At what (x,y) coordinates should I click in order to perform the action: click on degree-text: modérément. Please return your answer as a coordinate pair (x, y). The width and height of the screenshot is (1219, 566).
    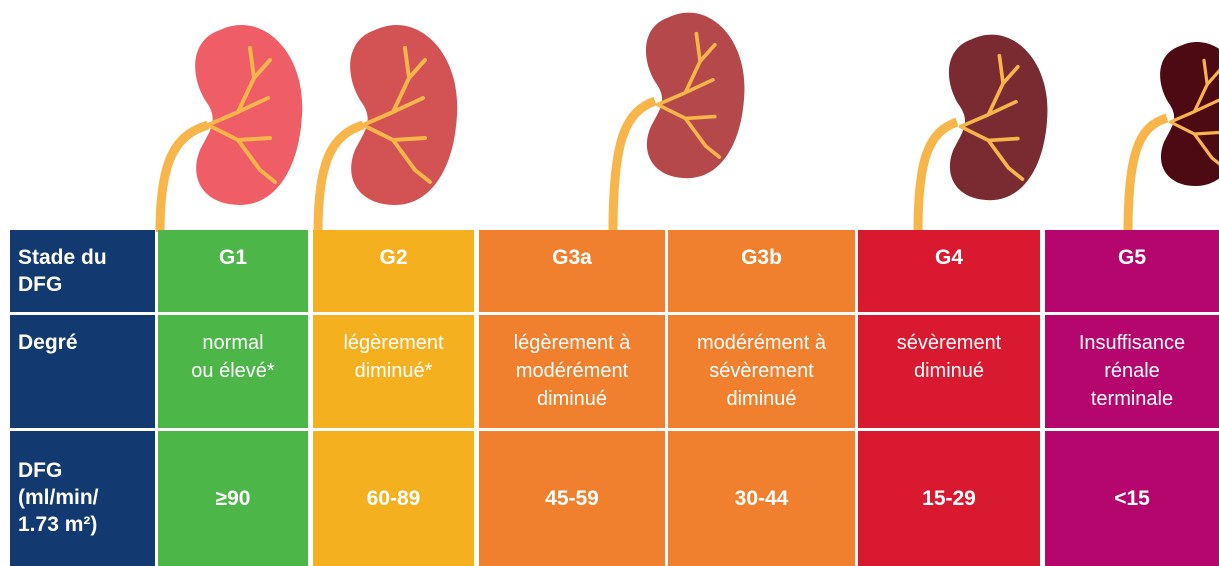
    Looking at the image, I should click on (572, 371).